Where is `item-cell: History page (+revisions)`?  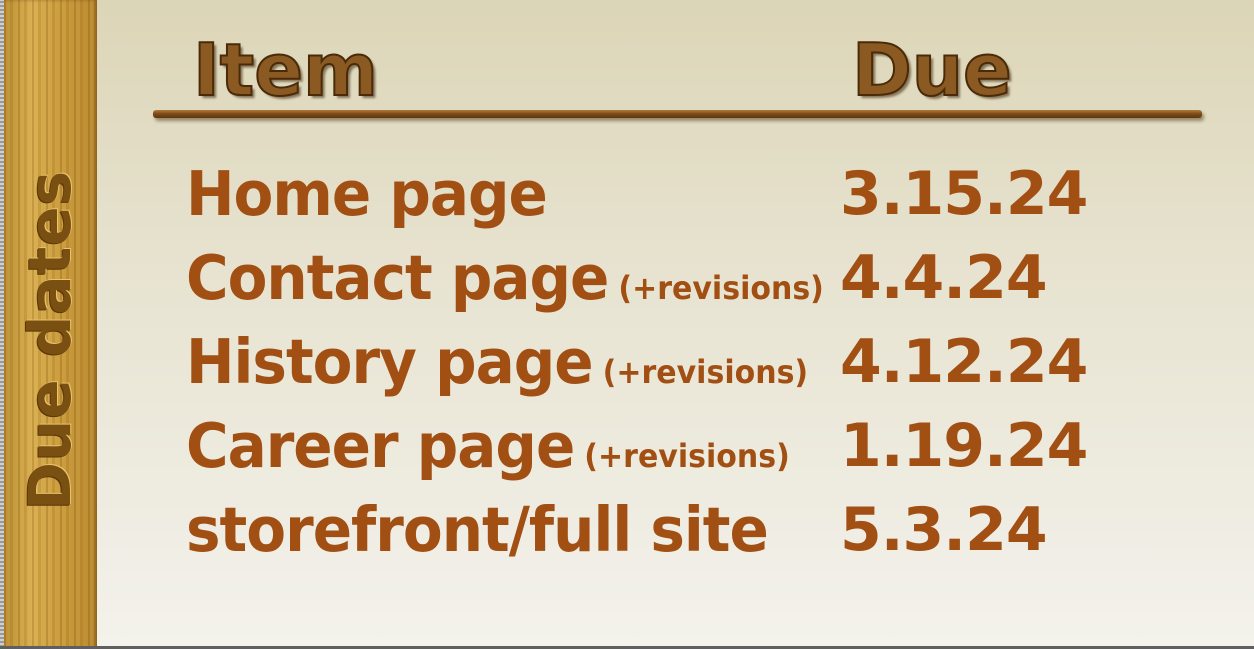
item-cell: History page (+revisions) is located at coordinates (497, 367).